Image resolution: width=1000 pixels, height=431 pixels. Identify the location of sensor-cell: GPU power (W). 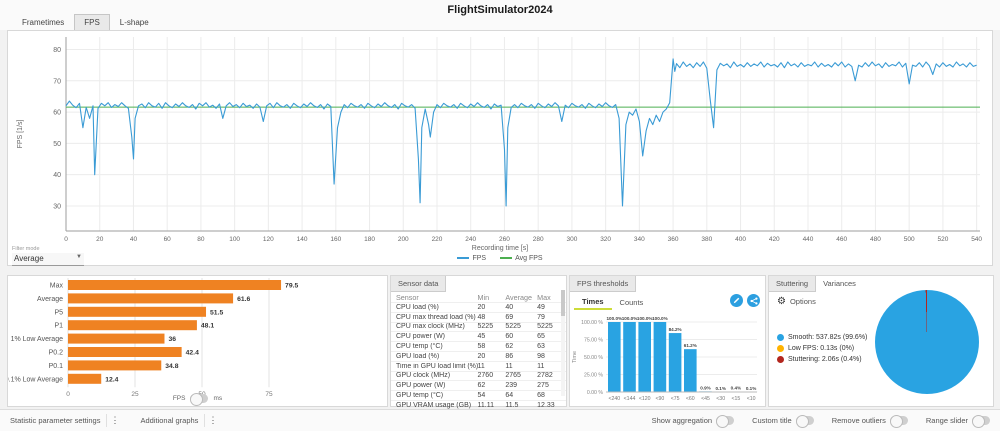
(421, 386).